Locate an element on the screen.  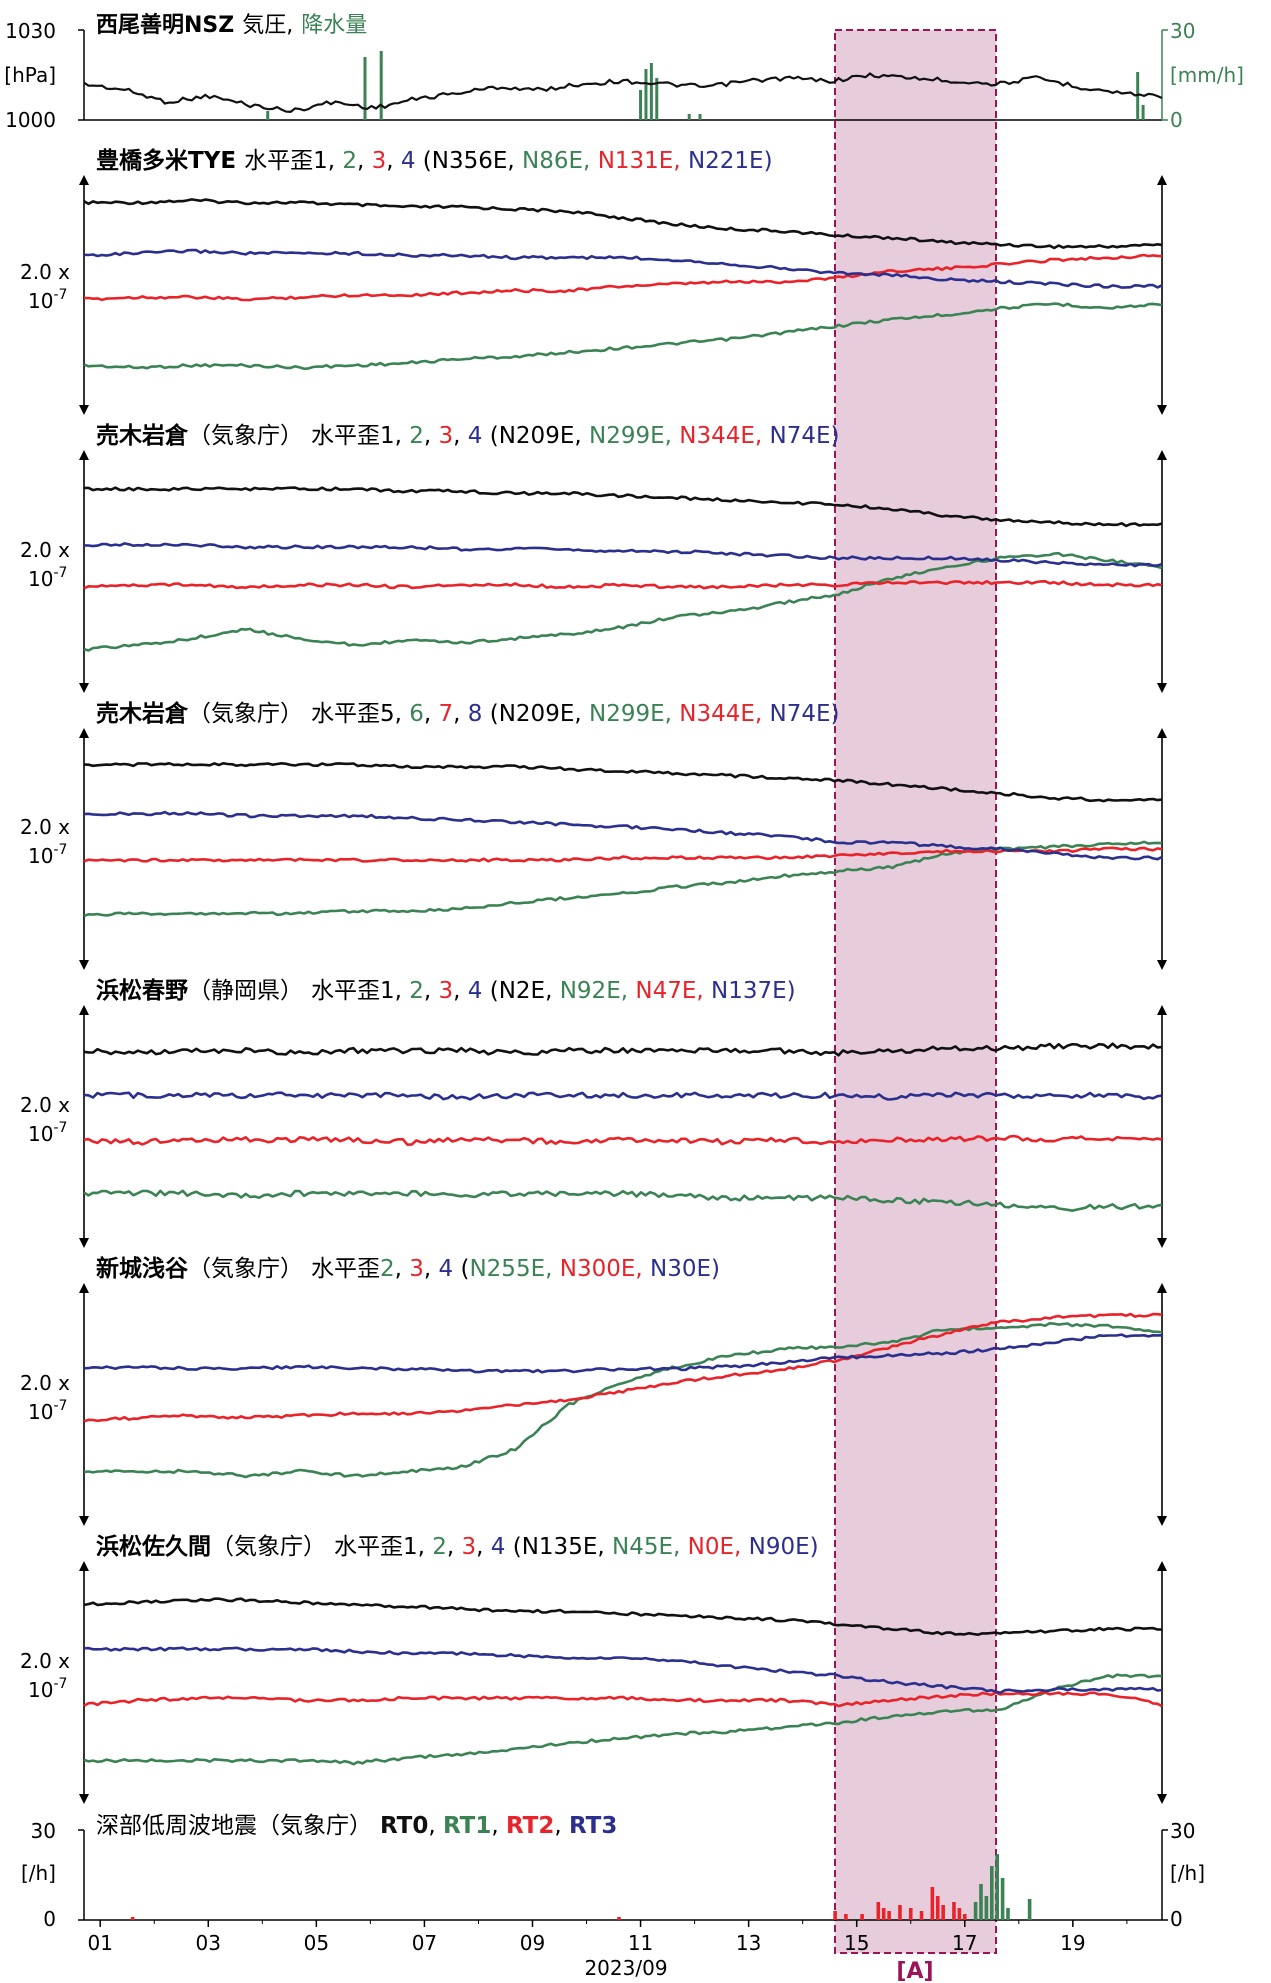
orient-4: N30E) is located at coordinates (685, 1269).